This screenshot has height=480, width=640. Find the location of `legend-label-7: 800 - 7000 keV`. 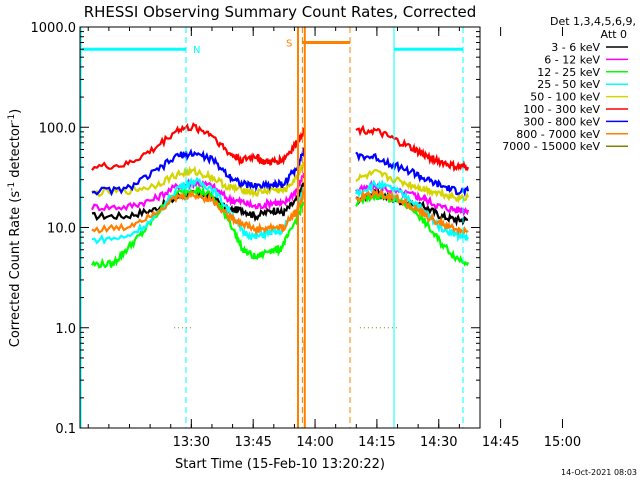

legend-label-7: 800 - 7000 keV is located at coordinates (558, 134).